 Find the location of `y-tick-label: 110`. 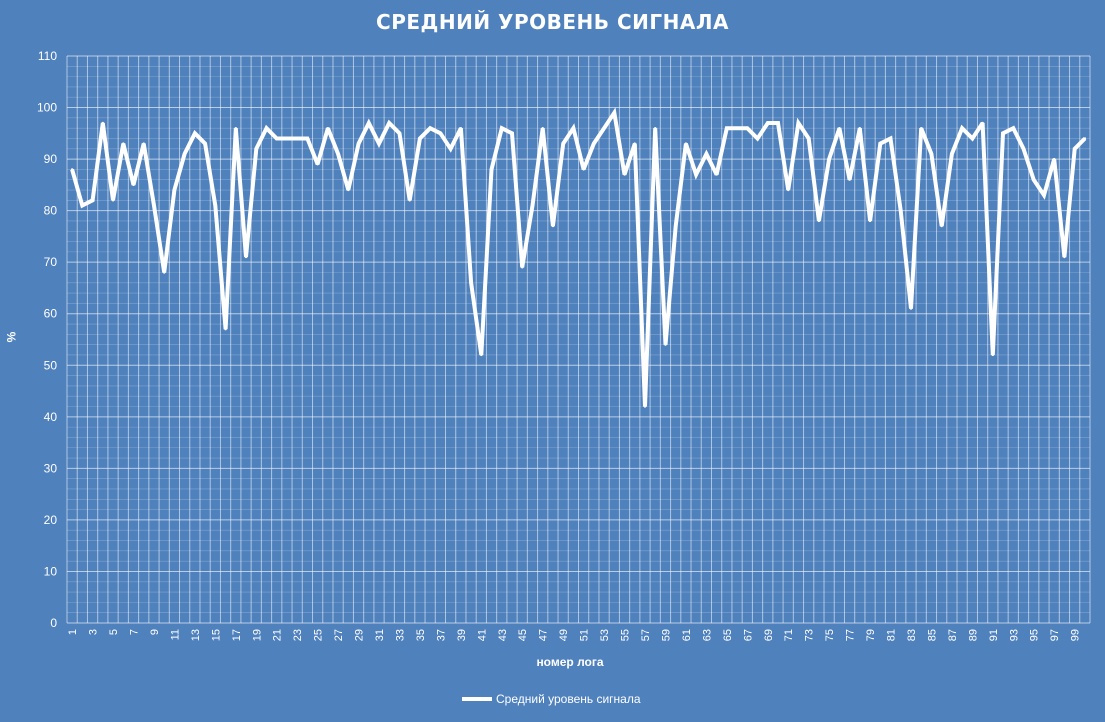

y-tick-label: 110 is located at coordinates (47, 56).